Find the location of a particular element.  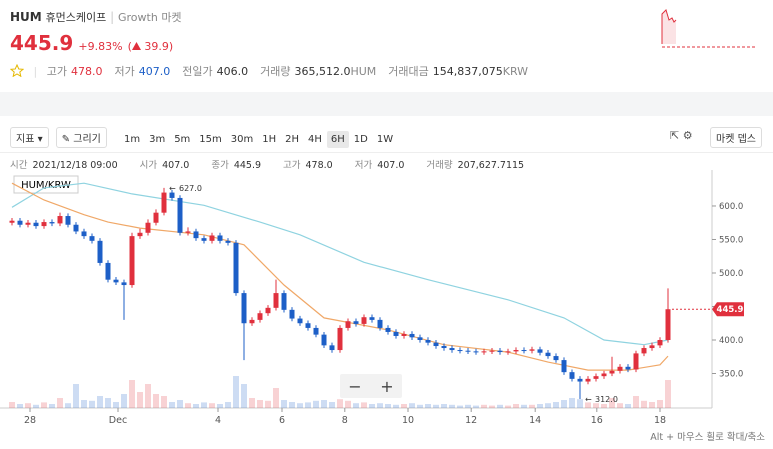

interval-button: 1D is located at coordinates (360, 139).